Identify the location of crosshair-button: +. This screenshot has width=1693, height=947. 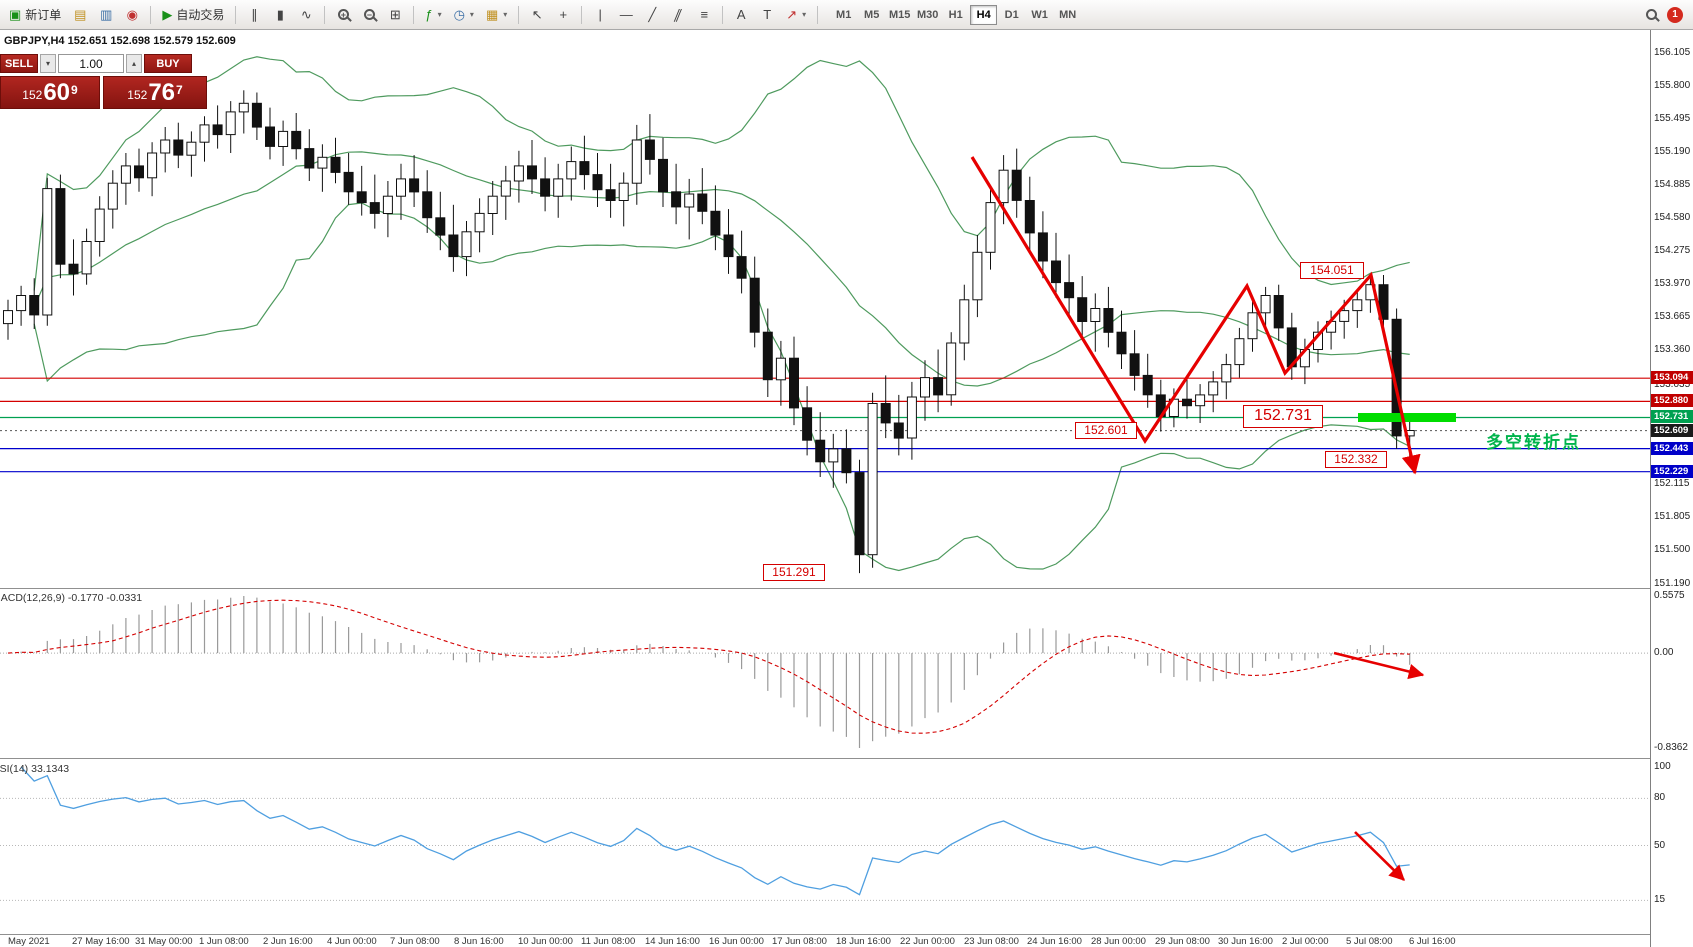
(563, 15).